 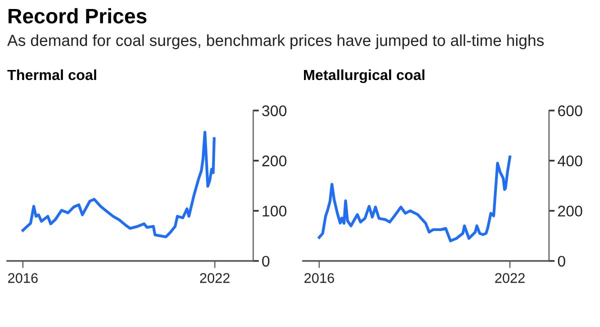 What do you see at coordinates (274, 110) in the screenshot?
I see `y-tick-label: 300` at bounding box center [274, 110].